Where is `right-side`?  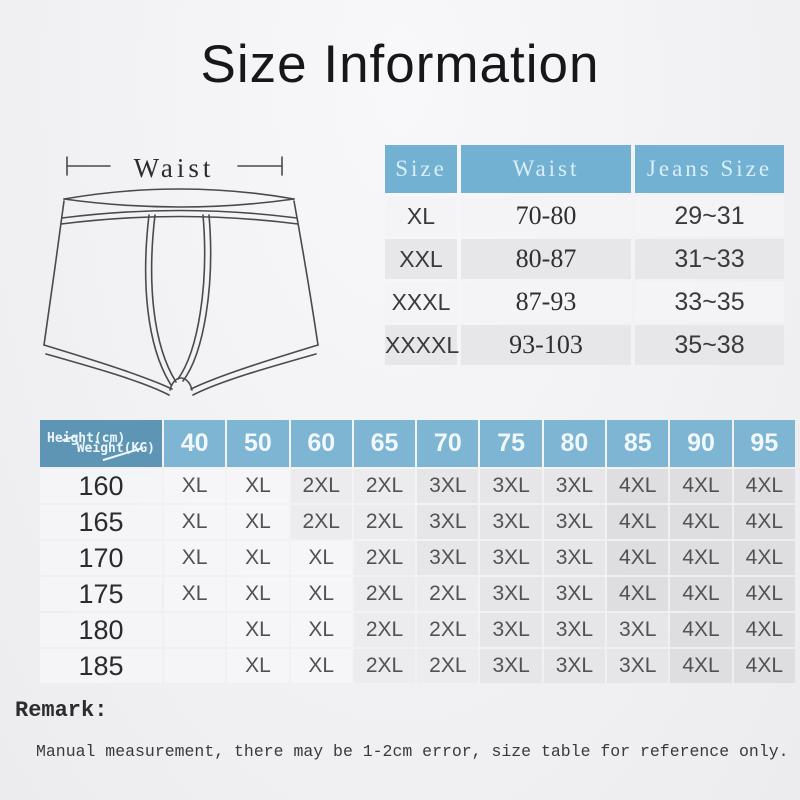 right-side is located at coordinates (306, 273).